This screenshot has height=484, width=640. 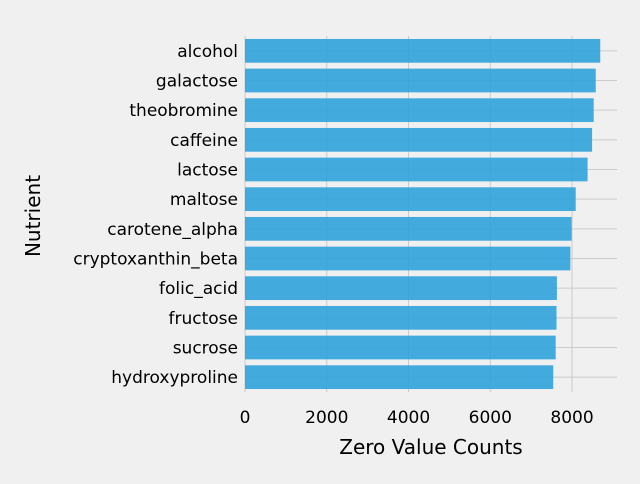 I want to click on x-tick-labels: 0 2000 4000 6000 8000, so click(x=417, y=418).